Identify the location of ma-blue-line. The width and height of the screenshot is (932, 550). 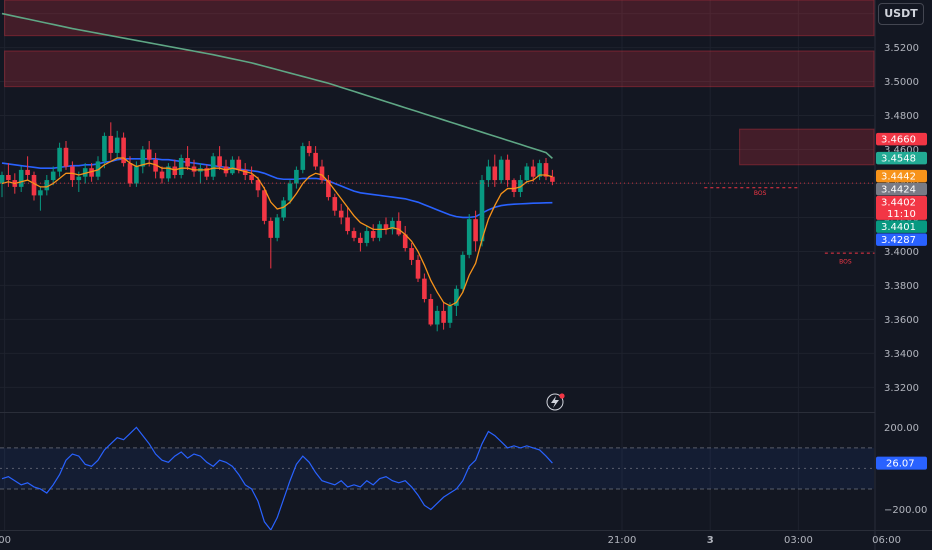
(277, 188).